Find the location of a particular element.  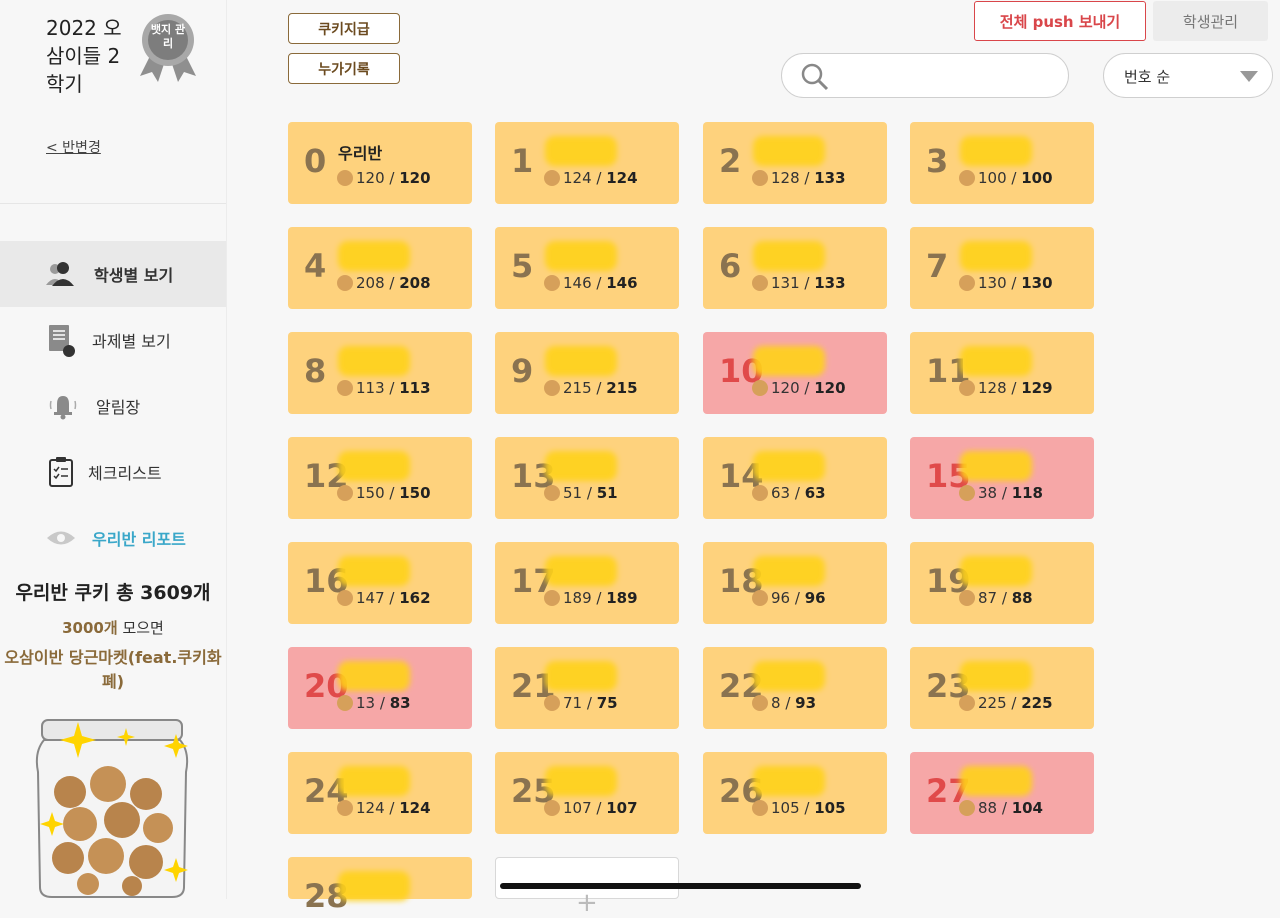

search-input is located at coordinates (946, 76).